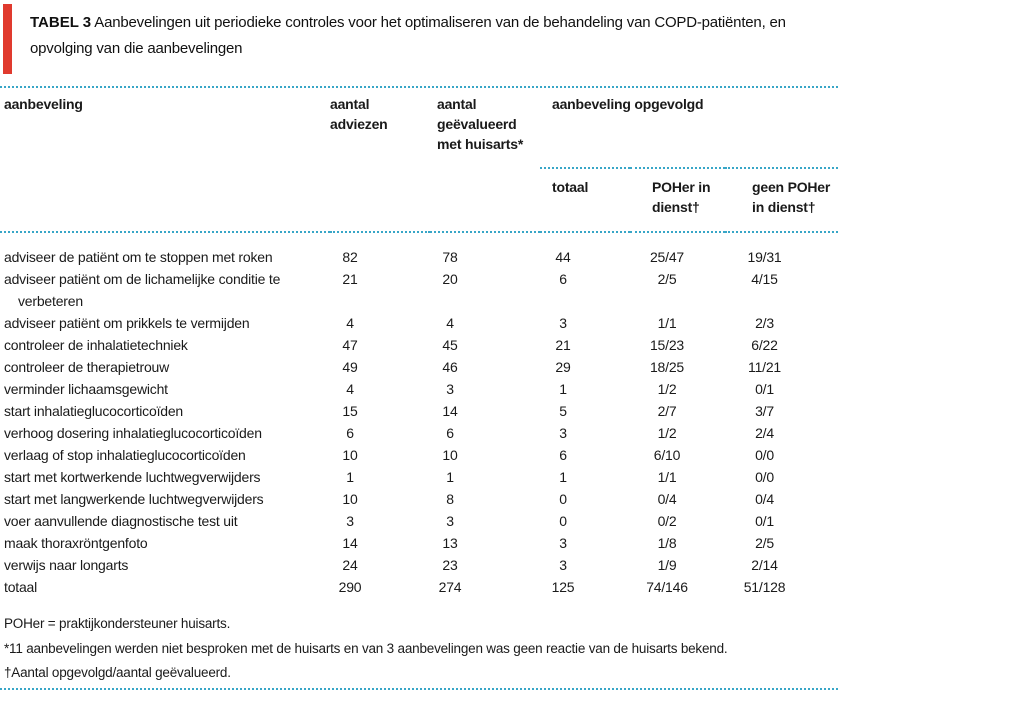 Image resolution: width=1024 pixels, height=704 pixels. What do you see at coordinates (667, 257) in the screenshot?
I see `row-value-poher_in_dienst: 25/47` at bounding box center [667, 257].